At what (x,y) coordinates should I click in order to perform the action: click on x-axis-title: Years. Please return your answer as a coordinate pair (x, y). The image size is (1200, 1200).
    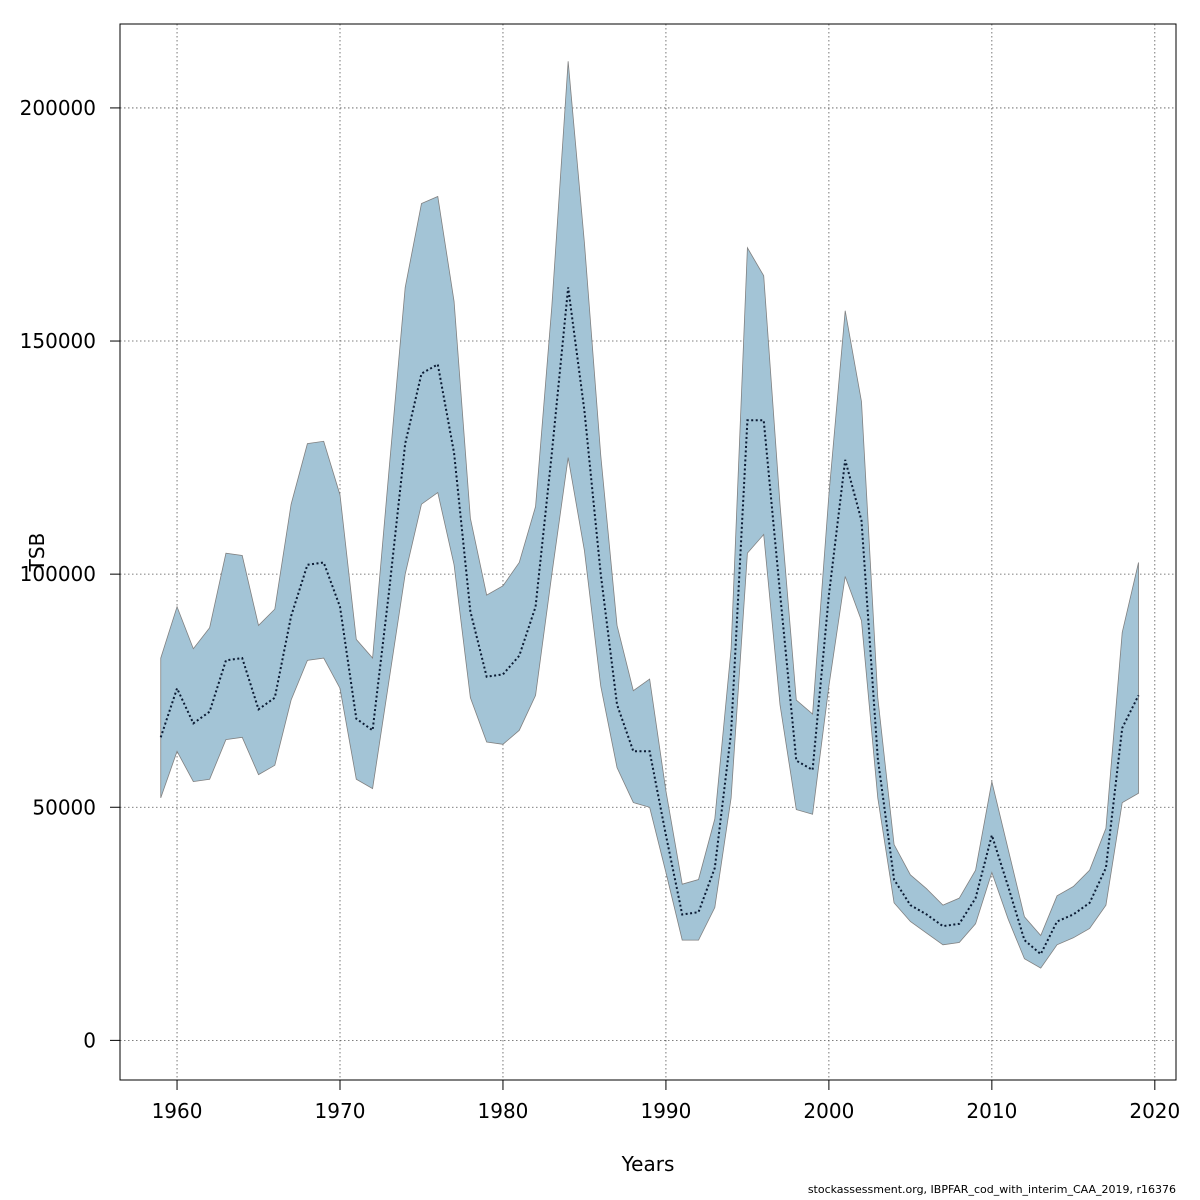
    Looking at the image, I should click on (648, 1164).